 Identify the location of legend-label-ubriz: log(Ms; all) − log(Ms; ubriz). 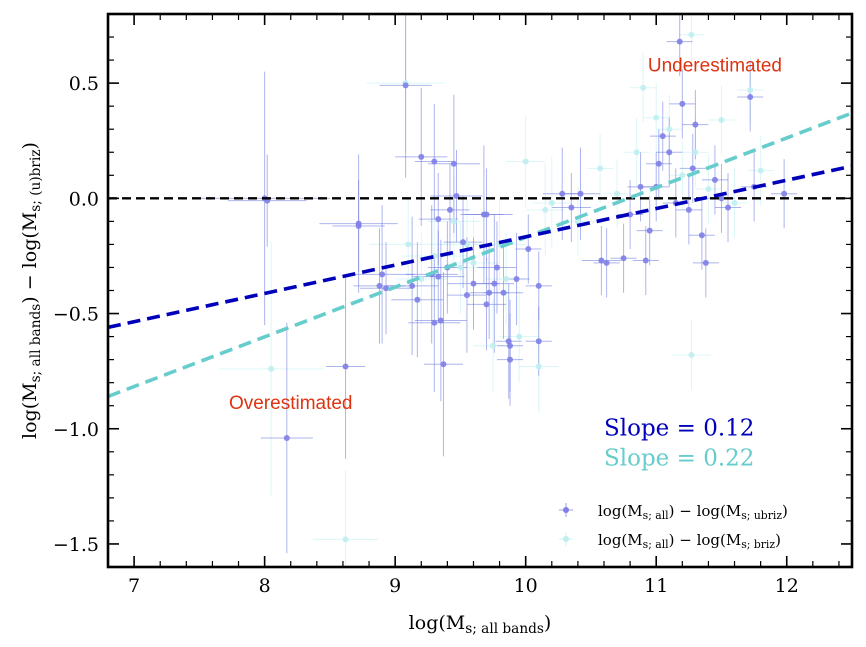
(693, 512).